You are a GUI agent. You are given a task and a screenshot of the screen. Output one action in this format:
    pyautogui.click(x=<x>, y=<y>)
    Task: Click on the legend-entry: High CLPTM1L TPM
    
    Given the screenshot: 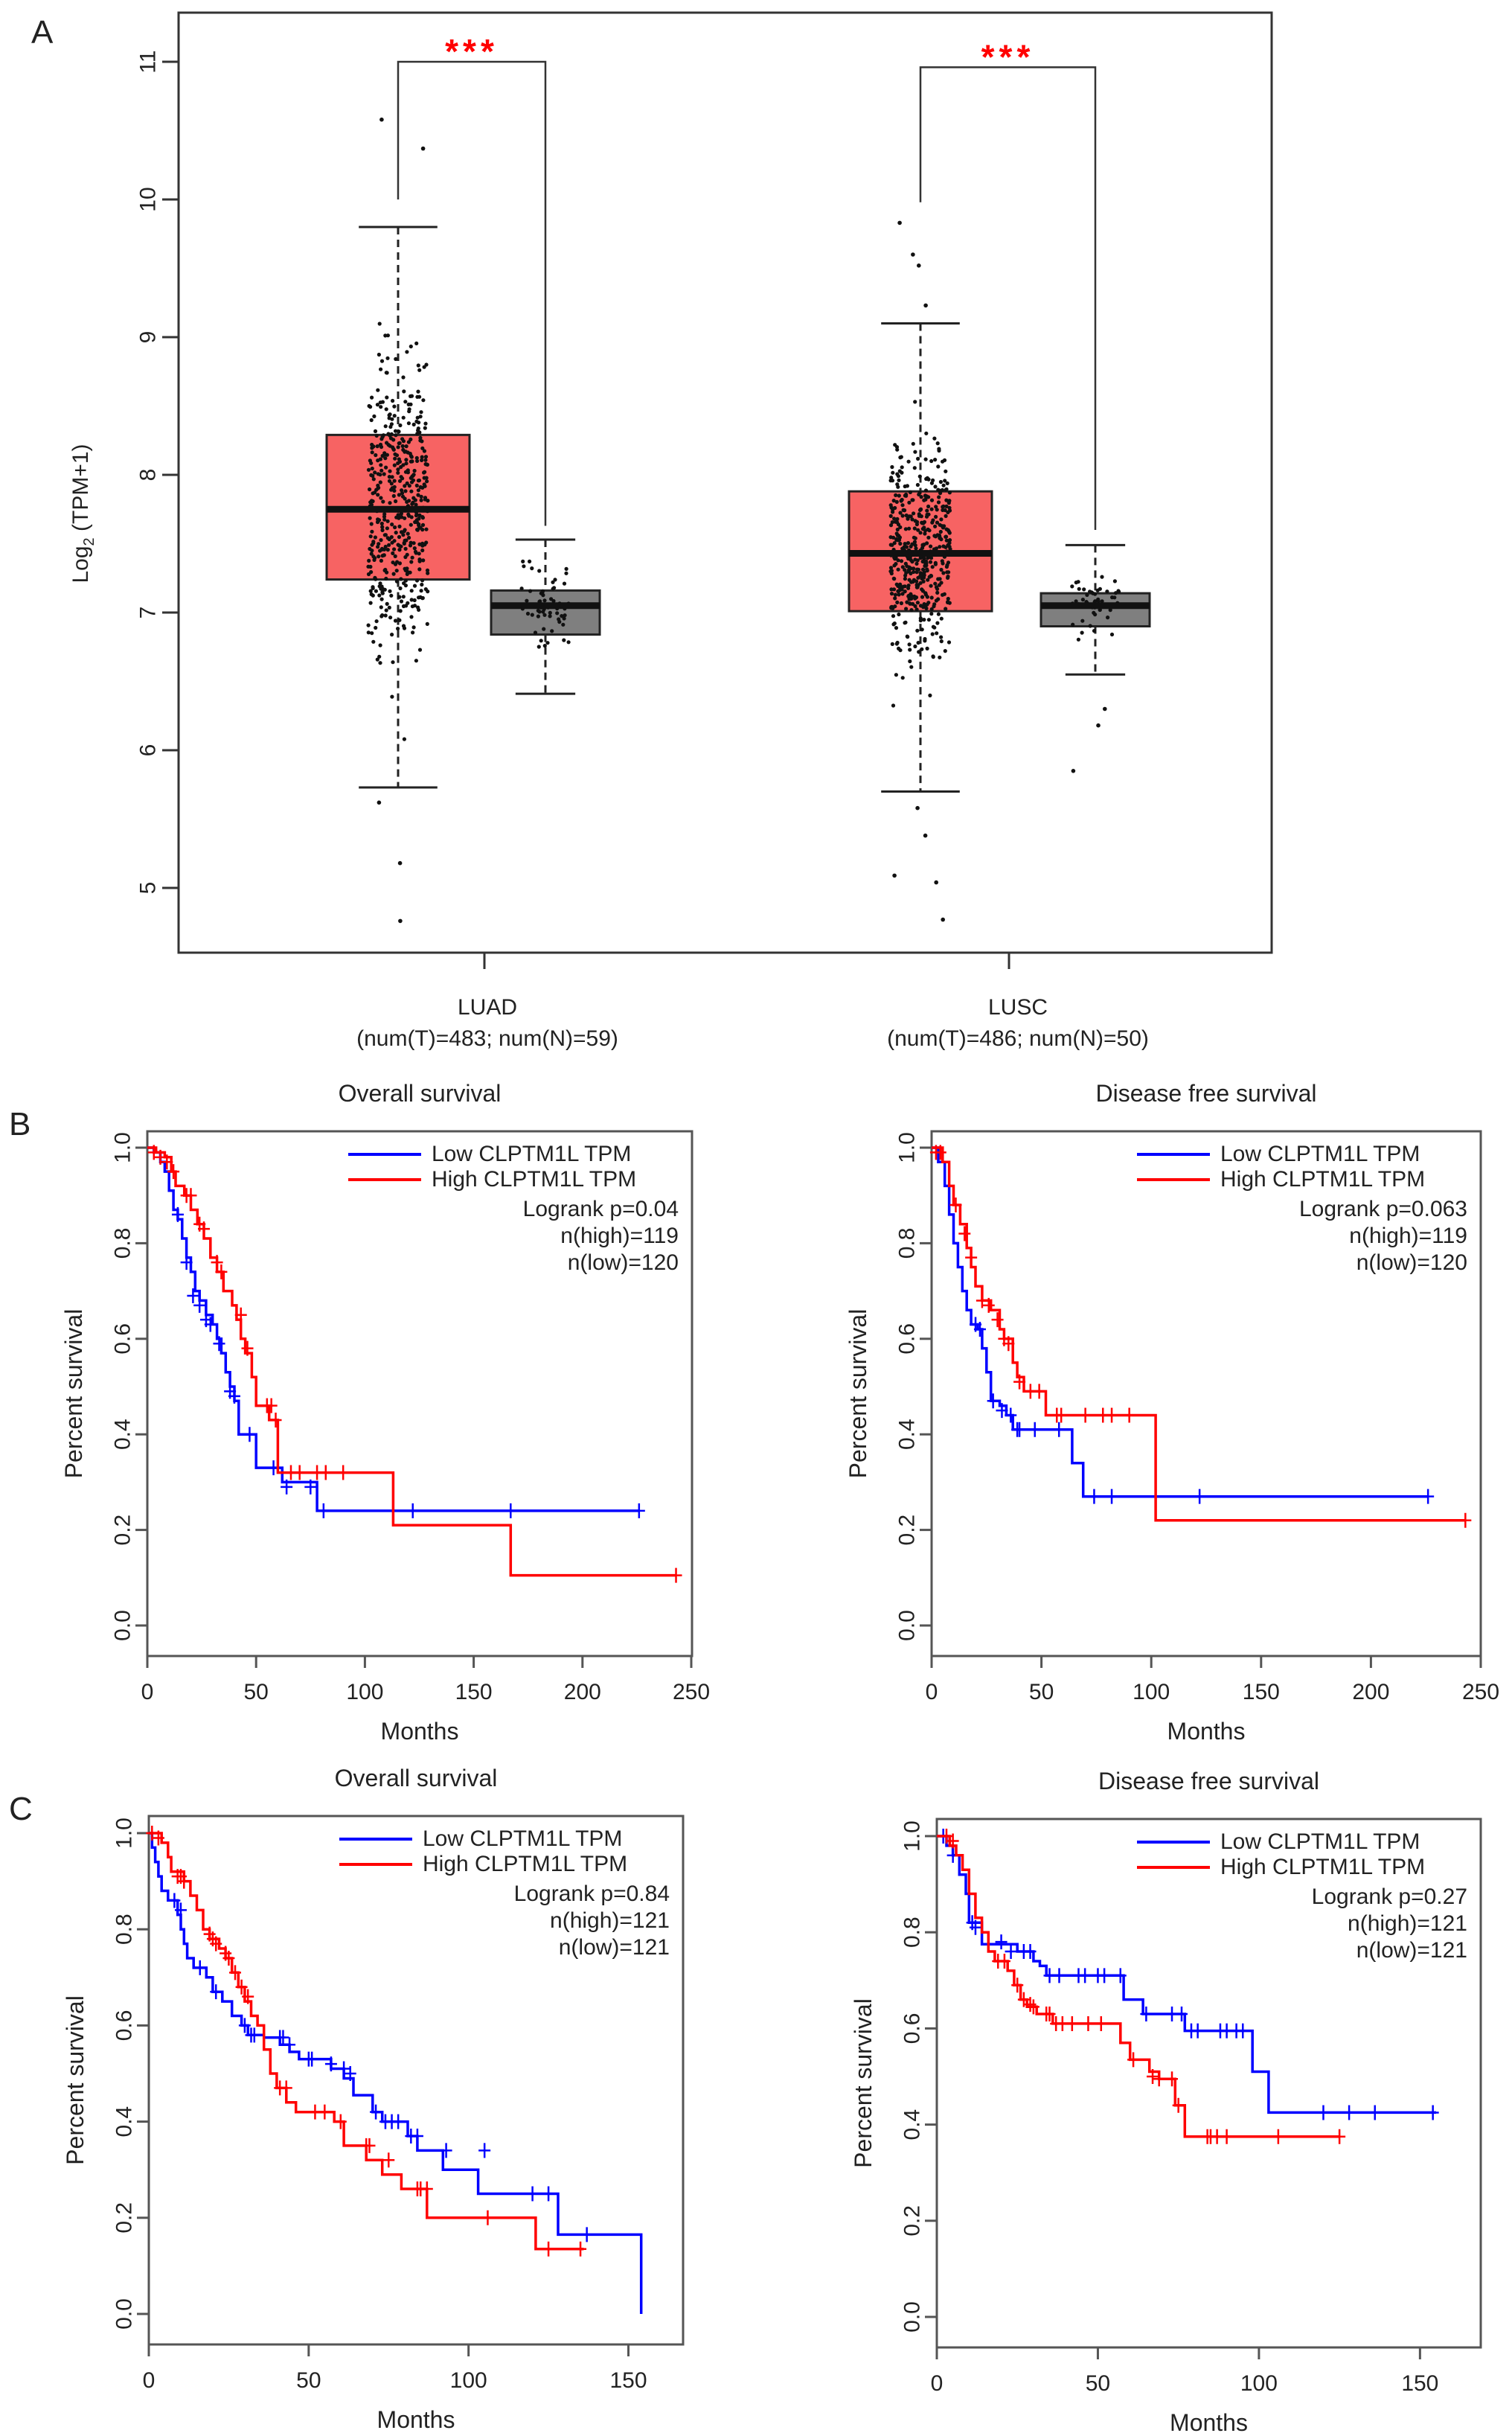 What is the action you would take?
    pyautogui.click(x=1322, y=1867)
    